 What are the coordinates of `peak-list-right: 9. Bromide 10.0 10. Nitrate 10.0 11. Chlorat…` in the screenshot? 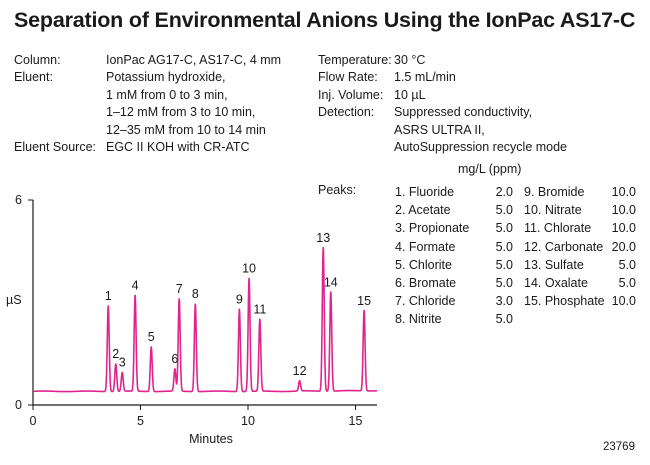 It's located at (580, 246).